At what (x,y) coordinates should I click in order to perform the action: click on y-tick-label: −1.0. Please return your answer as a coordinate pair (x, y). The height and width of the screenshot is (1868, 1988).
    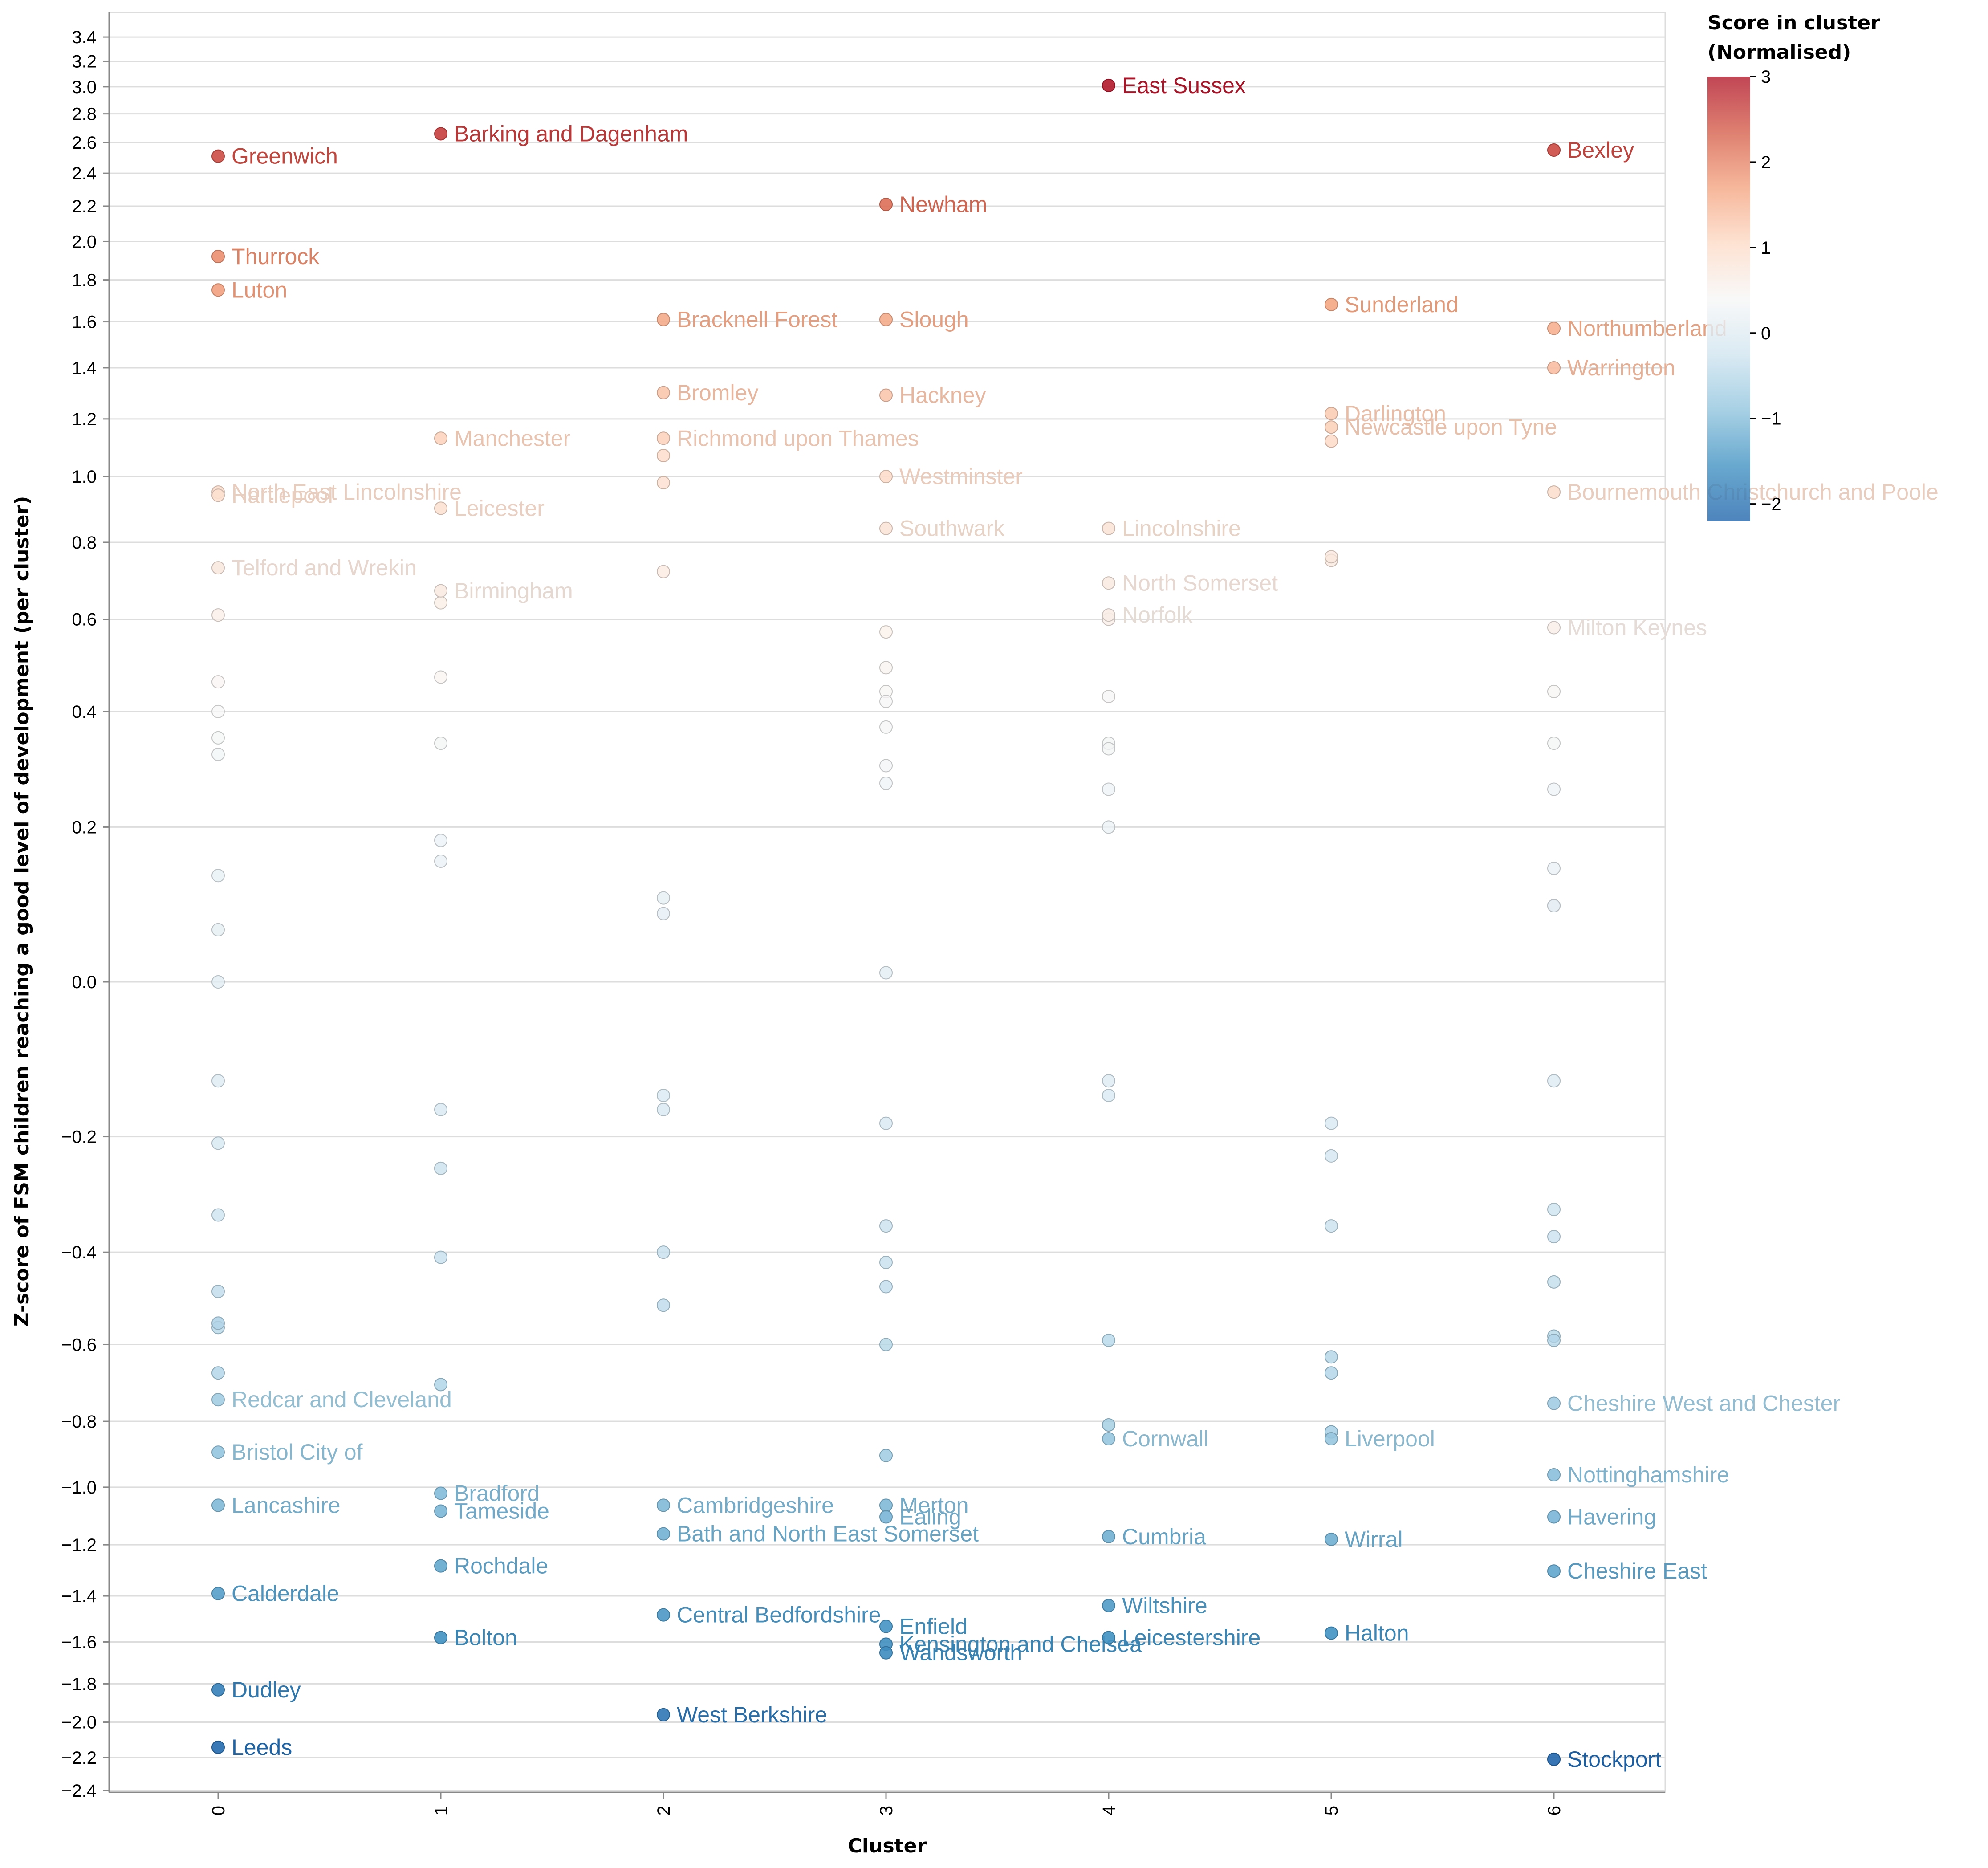
    Looking at the image, I should click on (79, 1488).